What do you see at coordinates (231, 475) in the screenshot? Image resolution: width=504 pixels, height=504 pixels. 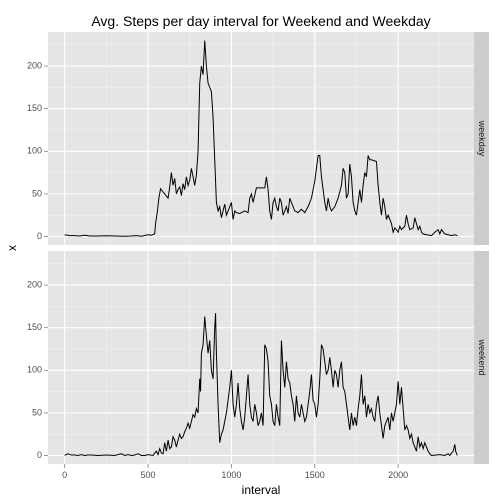 I see `x-tick-label: 1000` at bounding box center [231, 475].